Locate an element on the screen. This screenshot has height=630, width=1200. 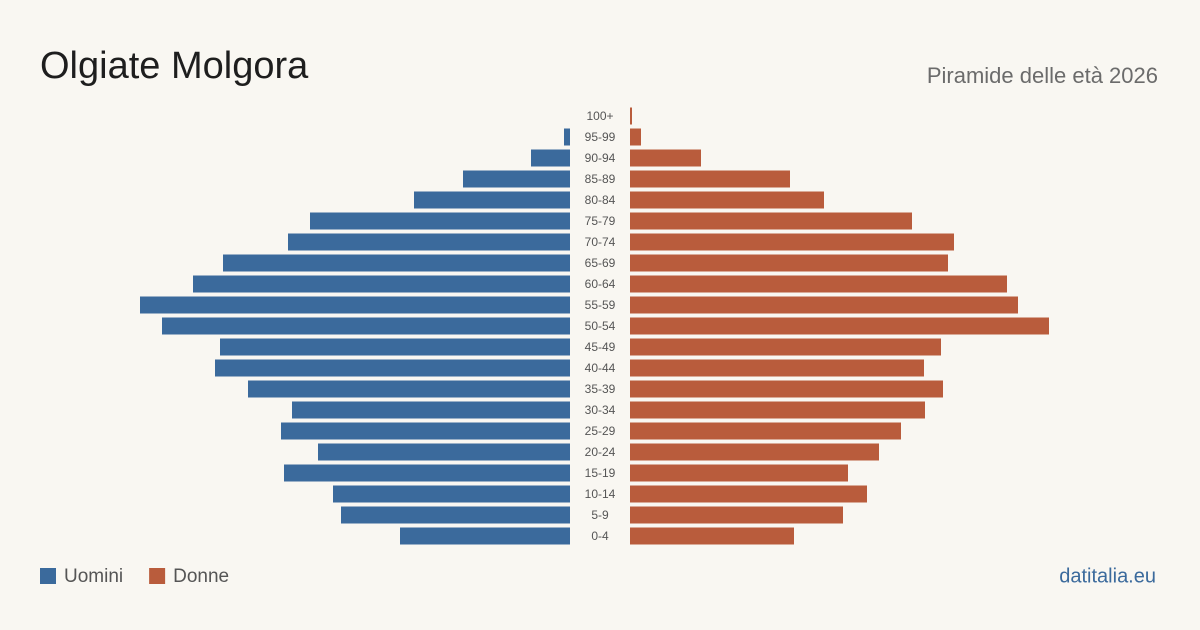
age-label: 75-79 is located at coordinates (600, 221).